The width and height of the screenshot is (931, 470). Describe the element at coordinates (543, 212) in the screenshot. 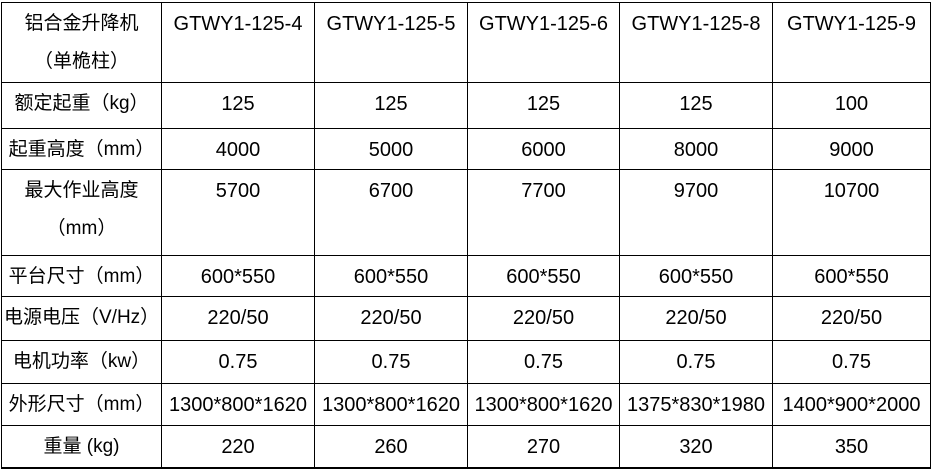

I see `cell: 7700` at that location.